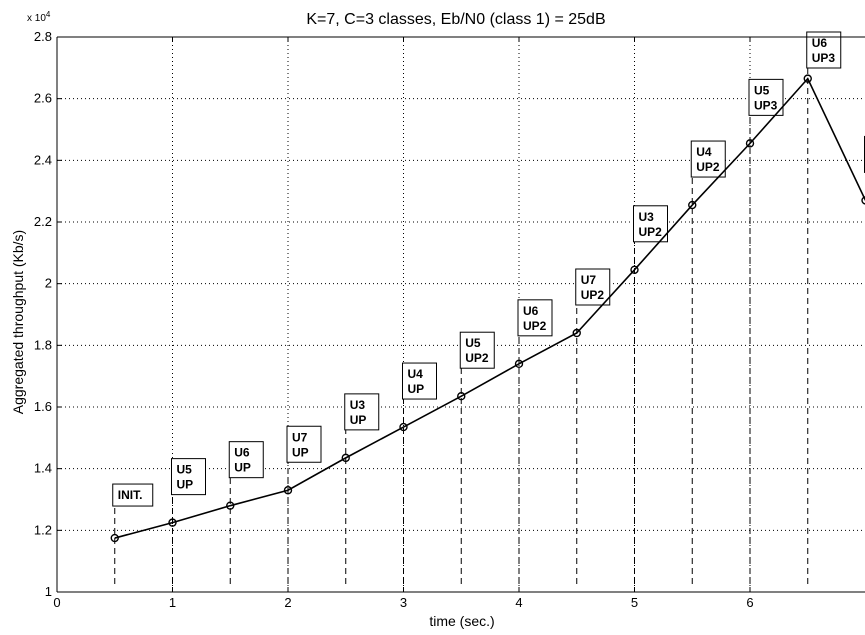 Image resolution: width=865 pixels, height=635 pixels. Describe the element at coordinates (43, 159) in the screenshot. I see `y-tick-label: 2.4` at that location.